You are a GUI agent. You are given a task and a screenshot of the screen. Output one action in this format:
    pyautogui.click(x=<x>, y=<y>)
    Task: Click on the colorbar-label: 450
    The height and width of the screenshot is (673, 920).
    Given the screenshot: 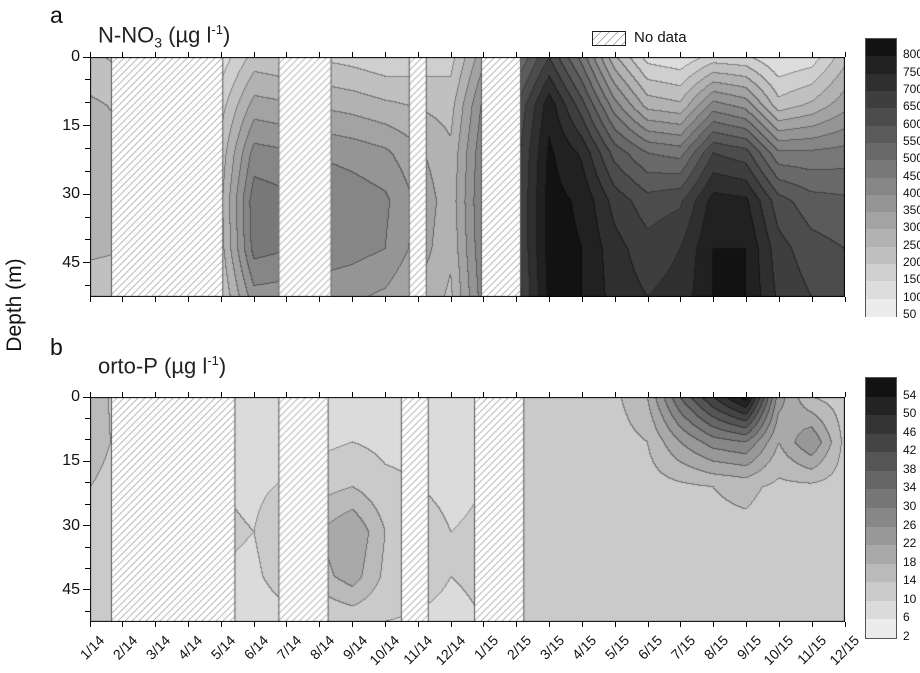 What is the action you would take?
    pyautogui.click(x=911, y=175)
    